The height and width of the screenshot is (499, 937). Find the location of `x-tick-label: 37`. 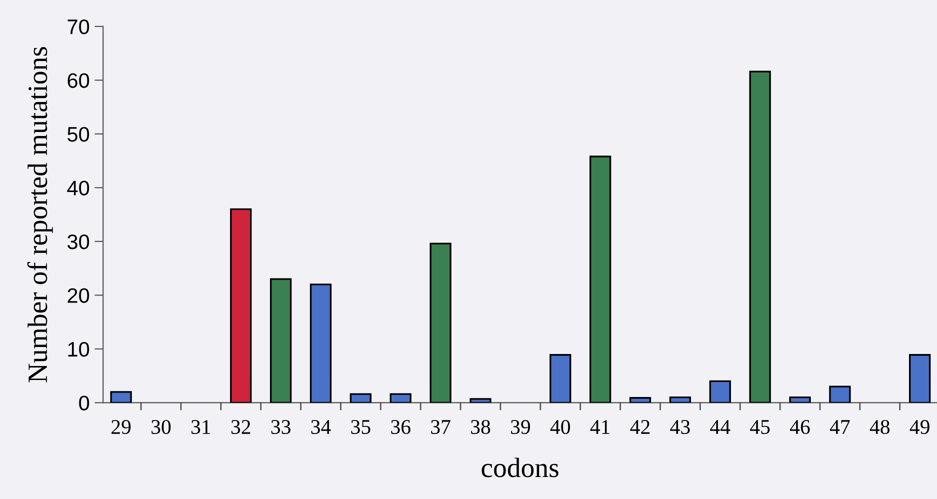

x-tick-label: 37 is located at coordinates (440, 427).